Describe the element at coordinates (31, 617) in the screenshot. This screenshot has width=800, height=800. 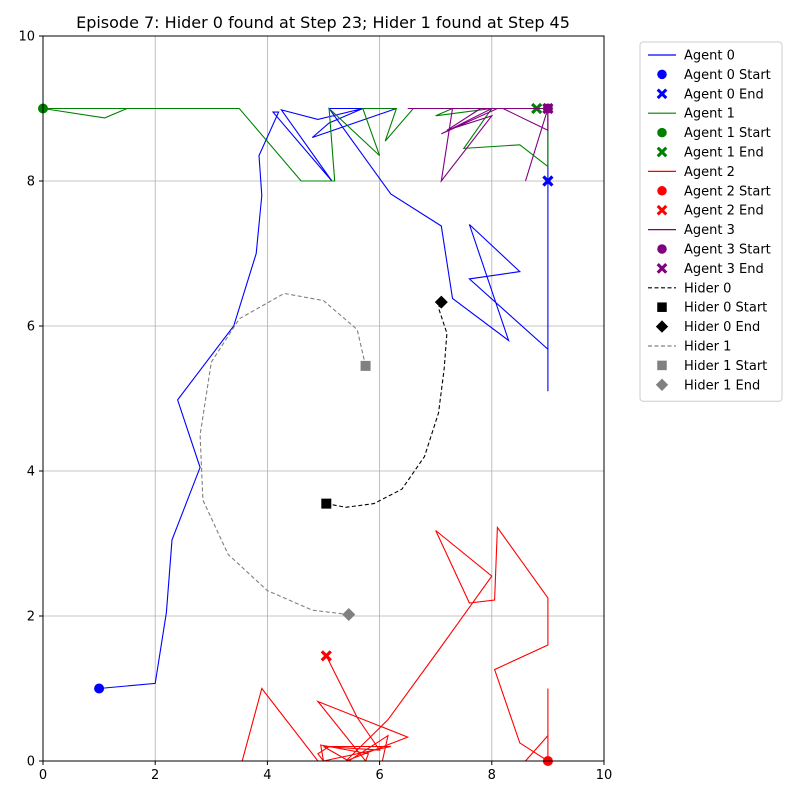
I see `y-tick-label: 2` at that location.